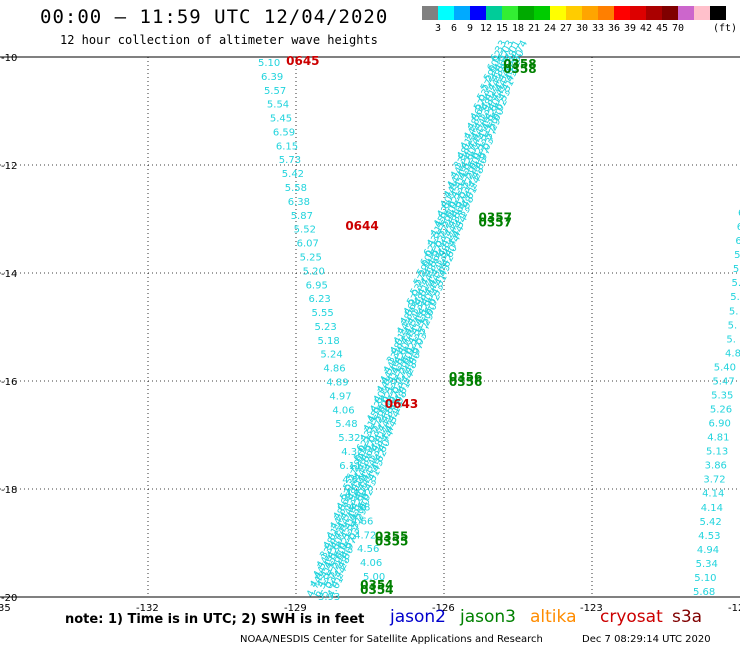  What do you see at coordinates (598, 28) in the screenshot?
I see `legend-label: 33` at bounding box center [598, 28].